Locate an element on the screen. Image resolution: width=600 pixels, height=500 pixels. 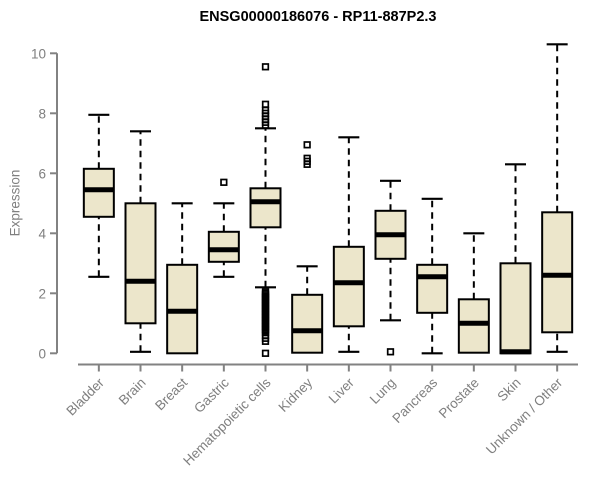
box-bladder is located at coordinates (98, 195).